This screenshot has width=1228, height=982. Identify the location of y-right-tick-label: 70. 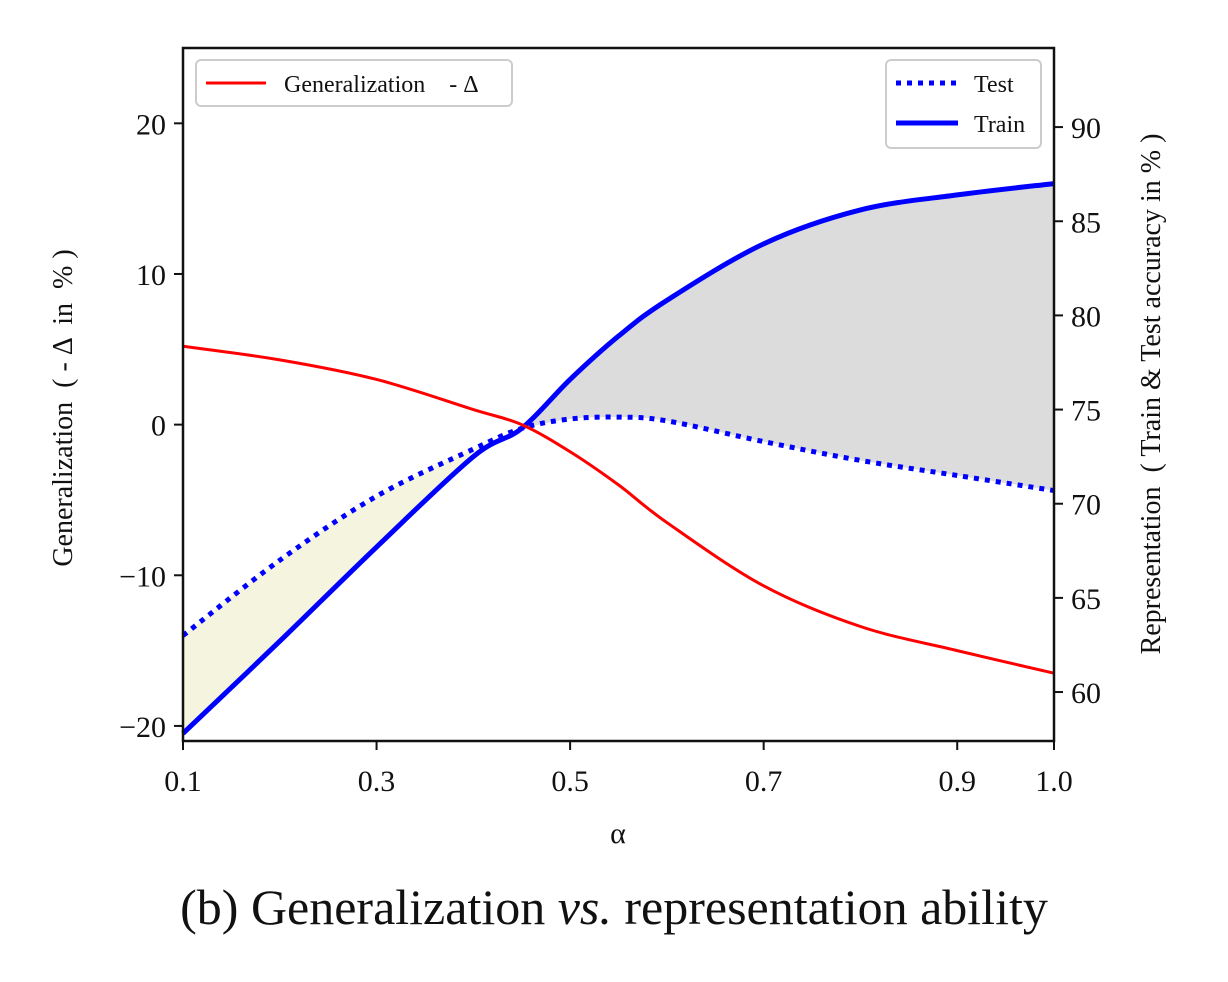
(1086, 505).